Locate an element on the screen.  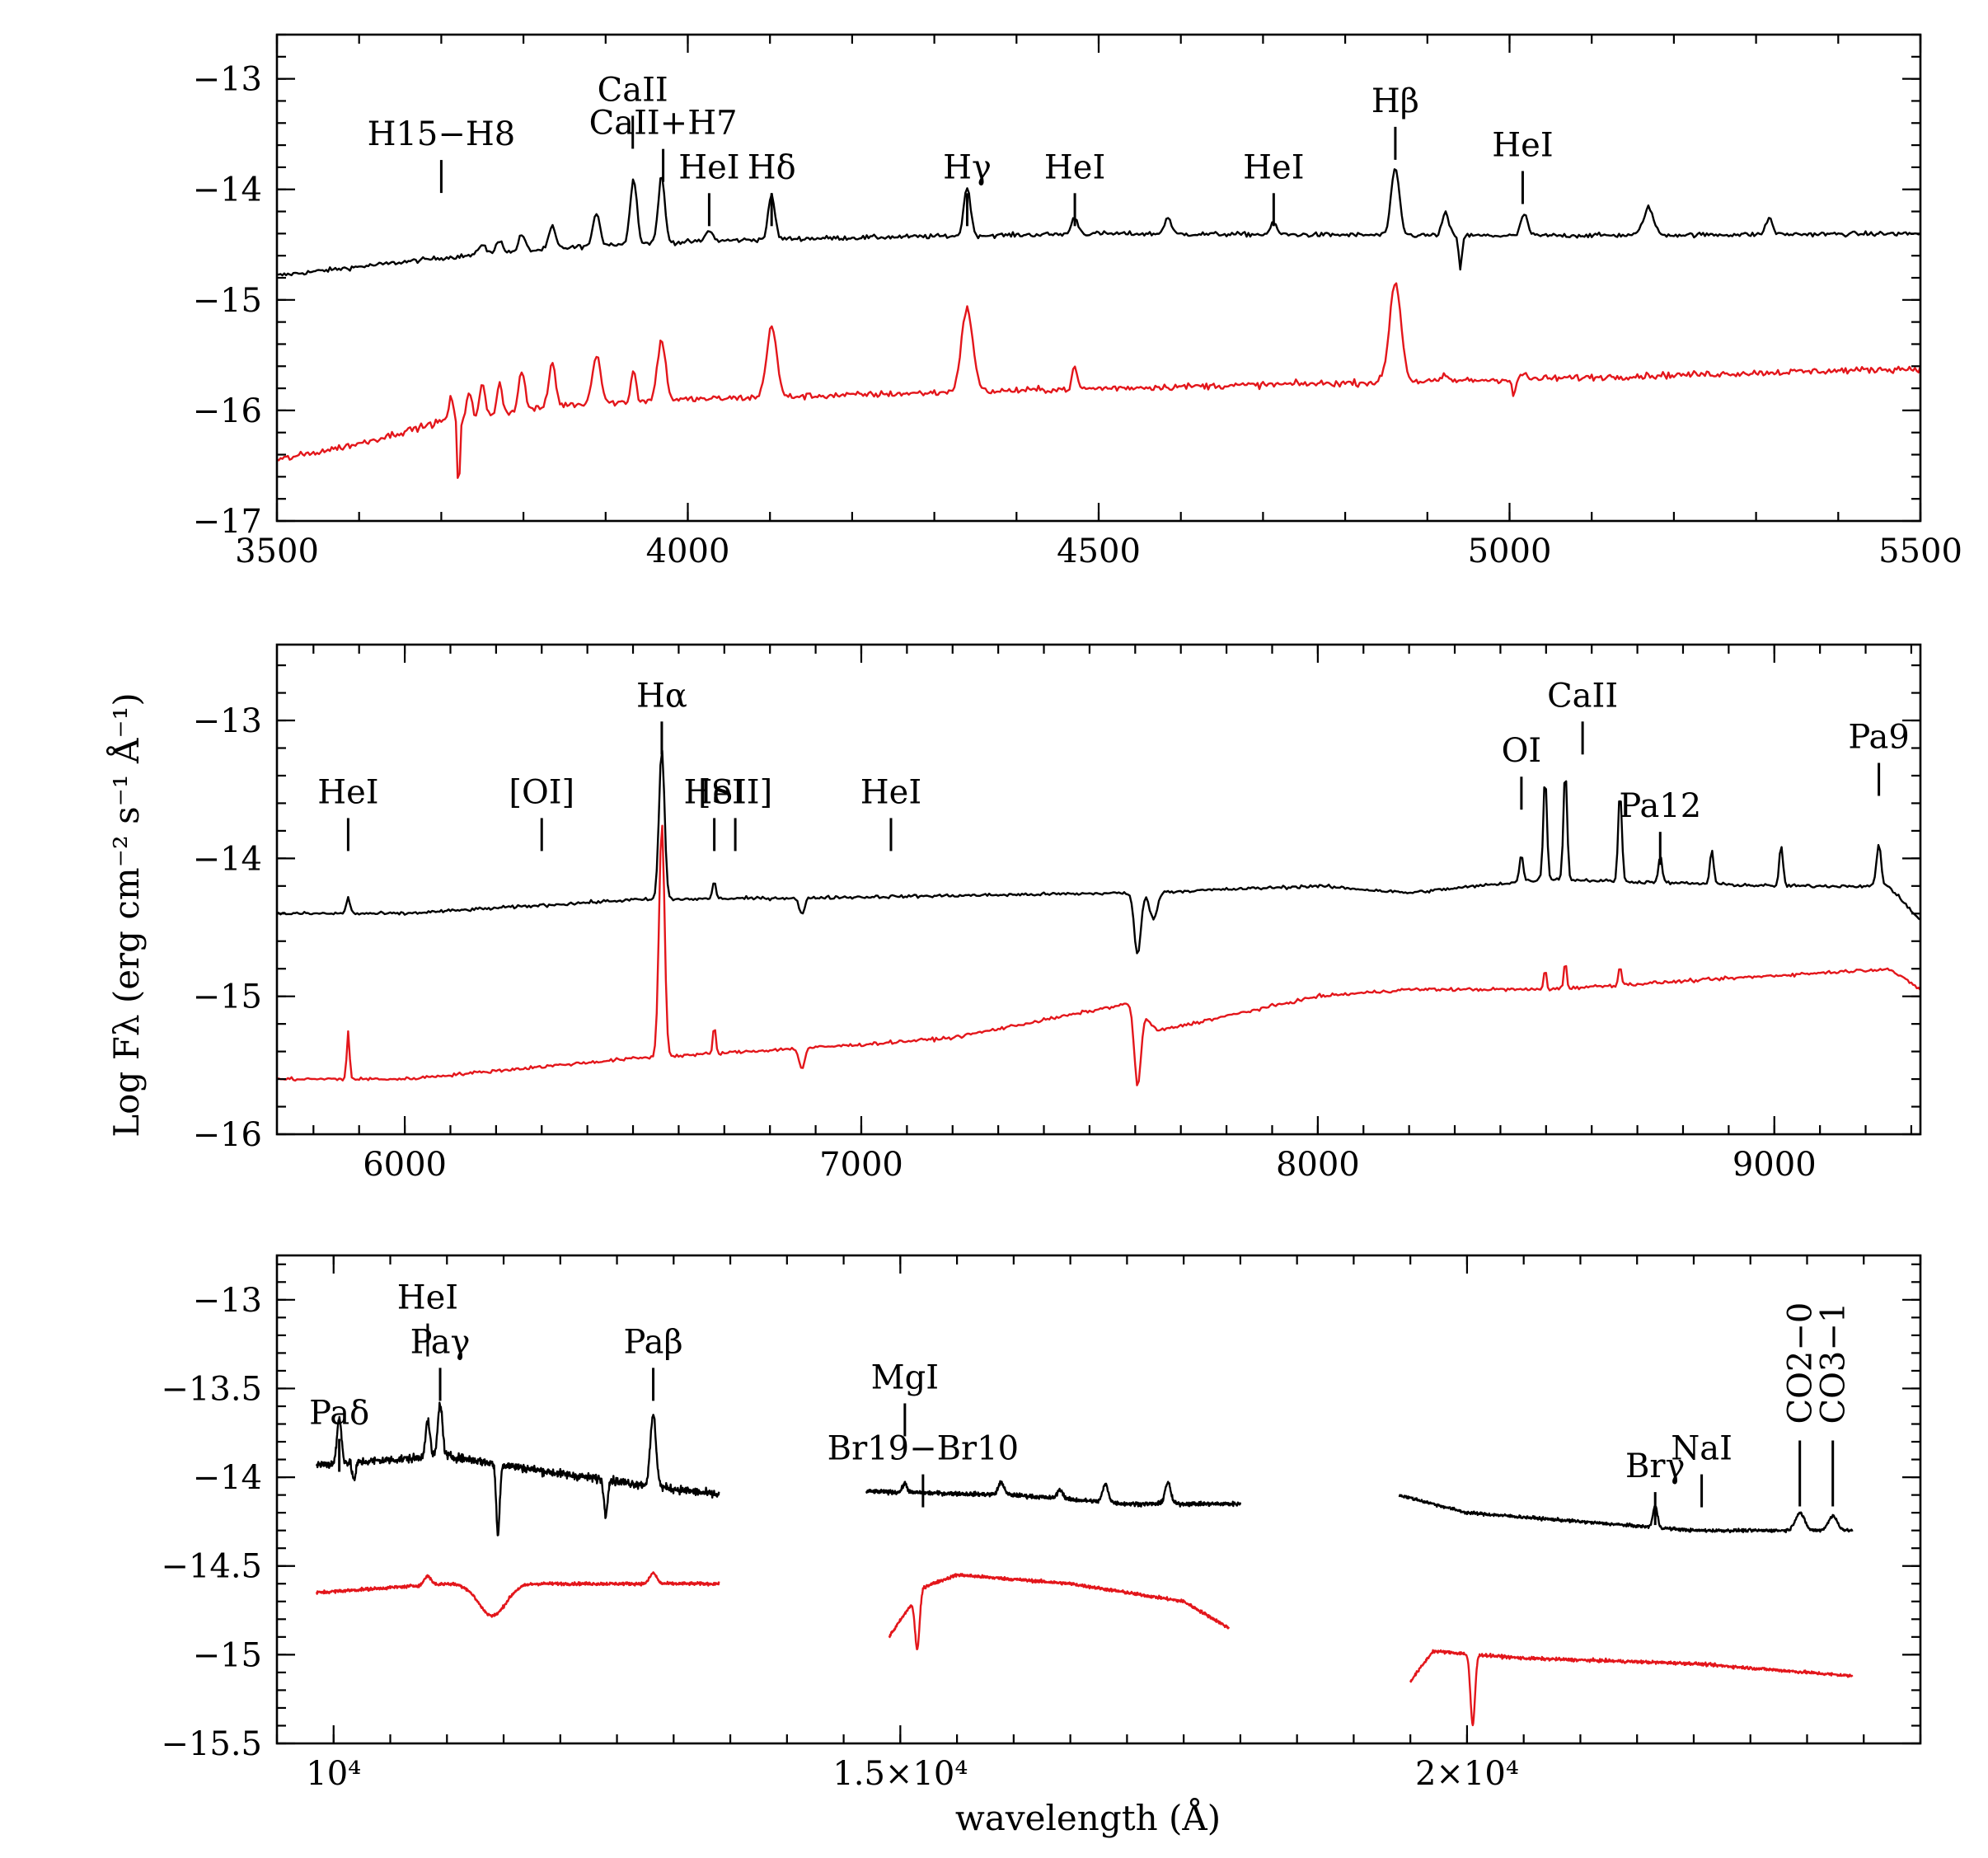
top-ytick-label: −17 is located at coordinates (228, 522).